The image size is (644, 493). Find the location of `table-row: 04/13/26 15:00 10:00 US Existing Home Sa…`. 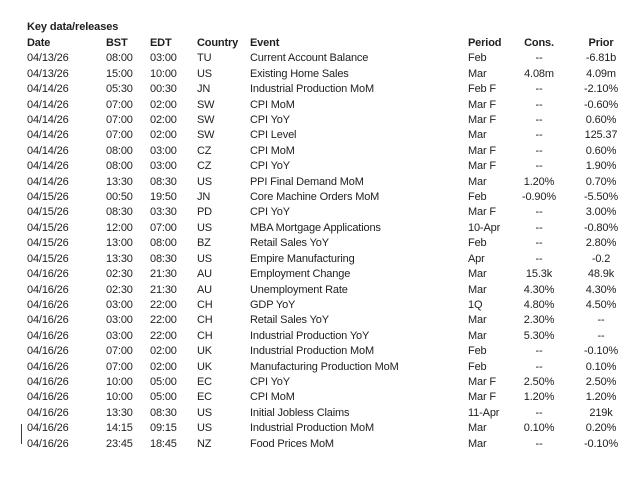

table-row: 04/13/26 15:00 10:00 US Existing Home Sa… is located at coordinates (331, 74).